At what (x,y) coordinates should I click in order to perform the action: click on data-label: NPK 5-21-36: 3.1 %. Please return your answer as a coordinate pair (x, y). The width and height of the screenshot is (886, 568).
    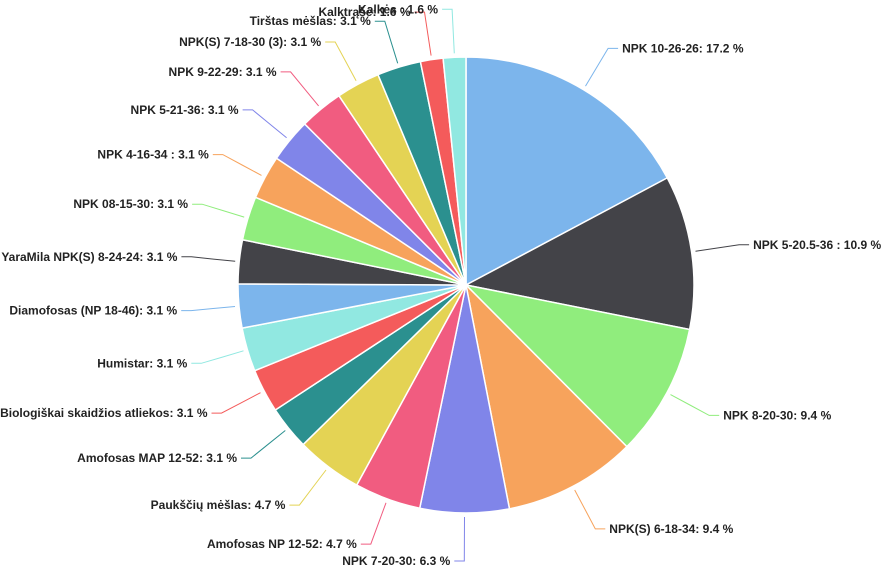
    Looking at the image, I should click on (185, 110).